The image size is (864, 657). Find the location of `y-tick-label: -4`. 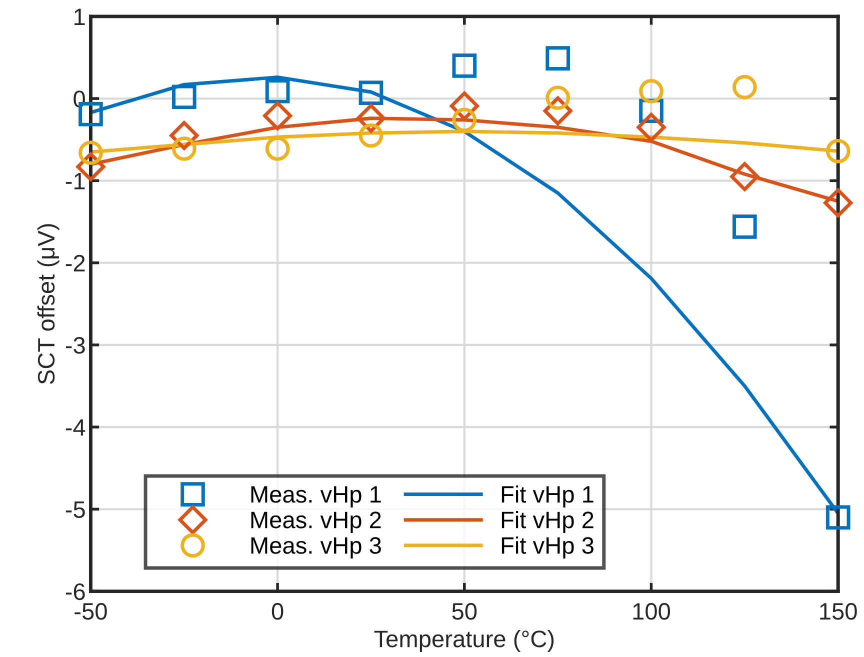

y-tick-label: -4 is located at coordinates (76, 427).